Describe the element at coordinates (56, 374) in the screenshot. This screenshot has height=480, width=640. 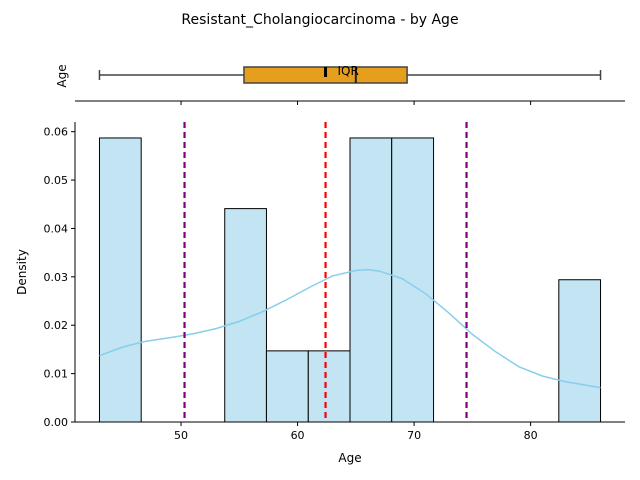
I see `y-tick-label: 0.01` at that location.